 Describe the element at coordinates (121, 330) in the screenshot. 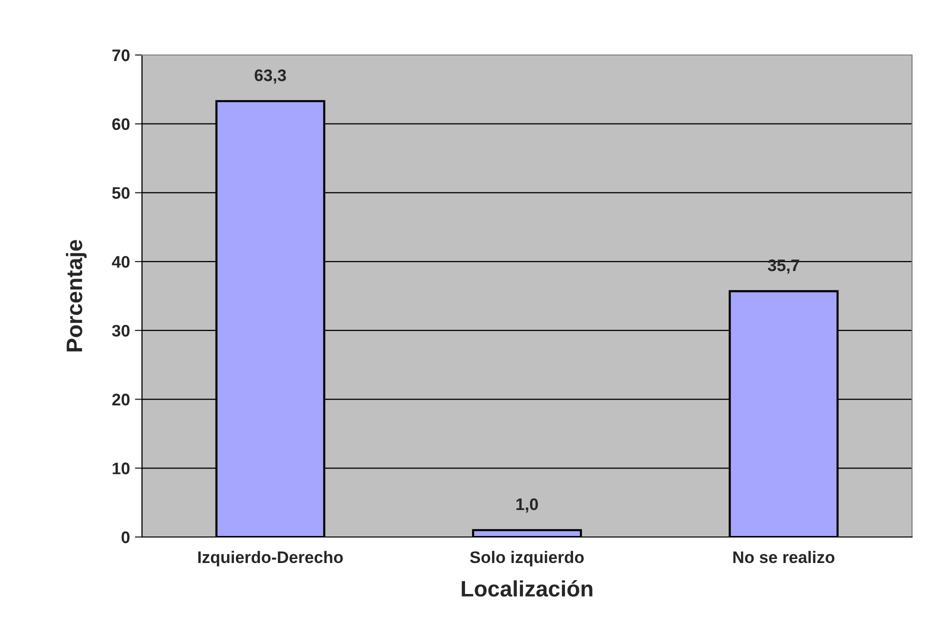

I see `y-tick-label: 30` at that location.